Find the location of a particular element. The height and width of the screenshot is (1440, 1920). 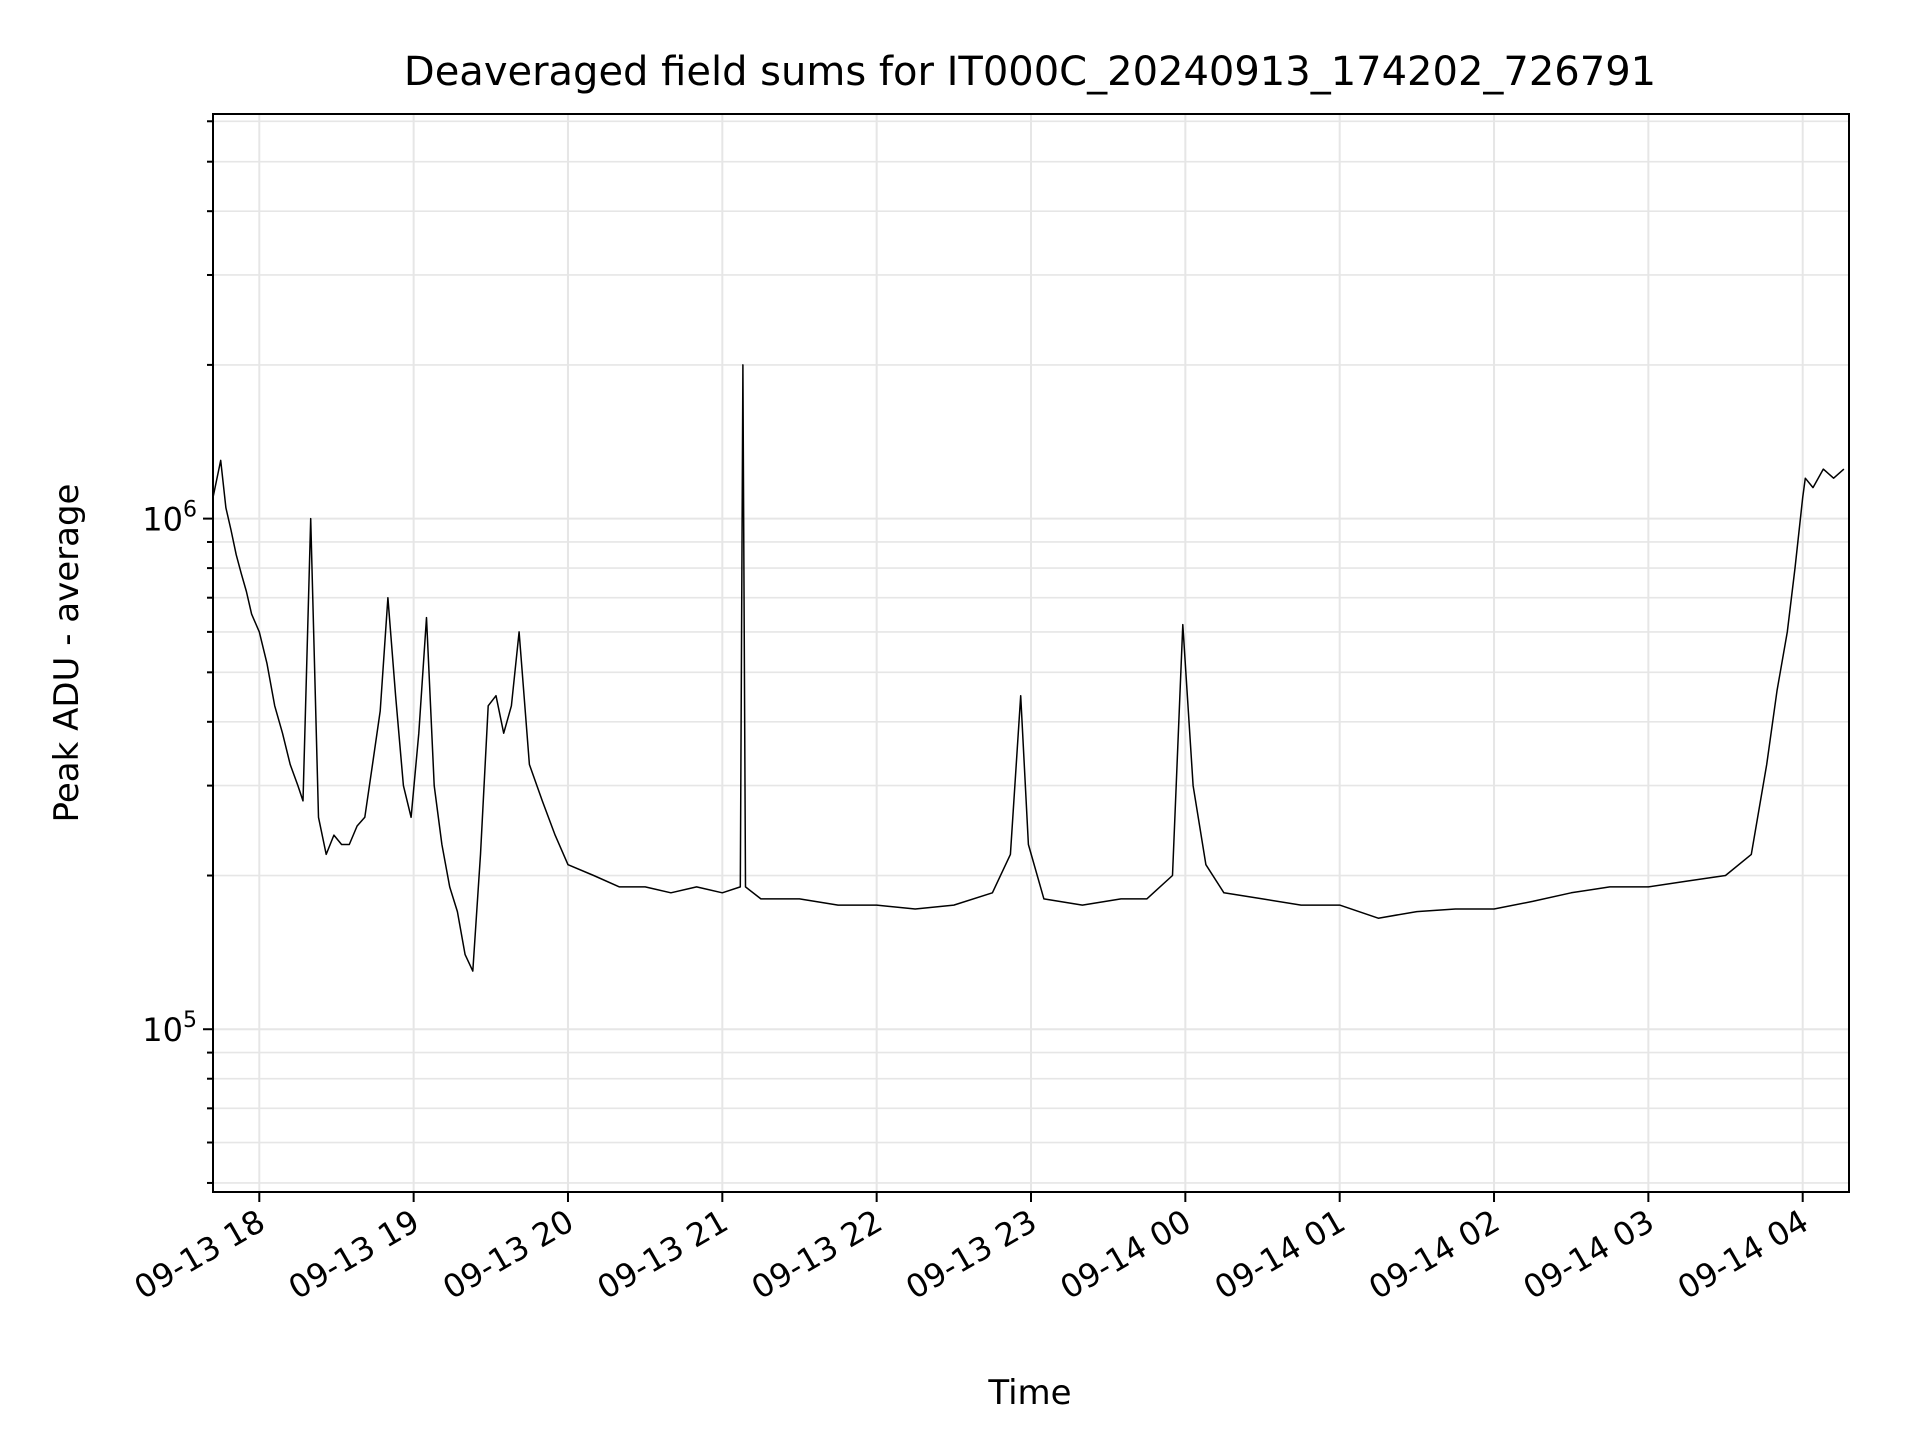

x-axis-label: Time is located at coordinates (1029, 1393).